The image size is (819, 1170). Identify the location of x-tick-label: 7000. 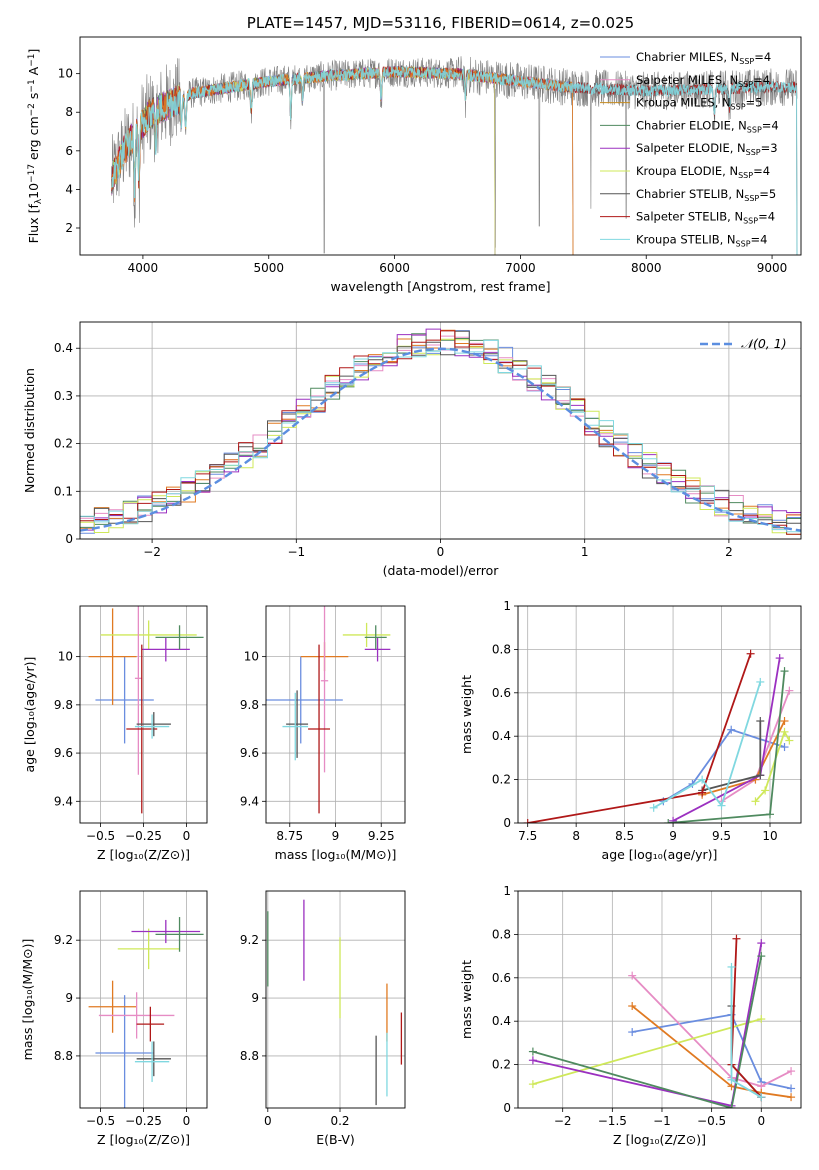
(520, 268).